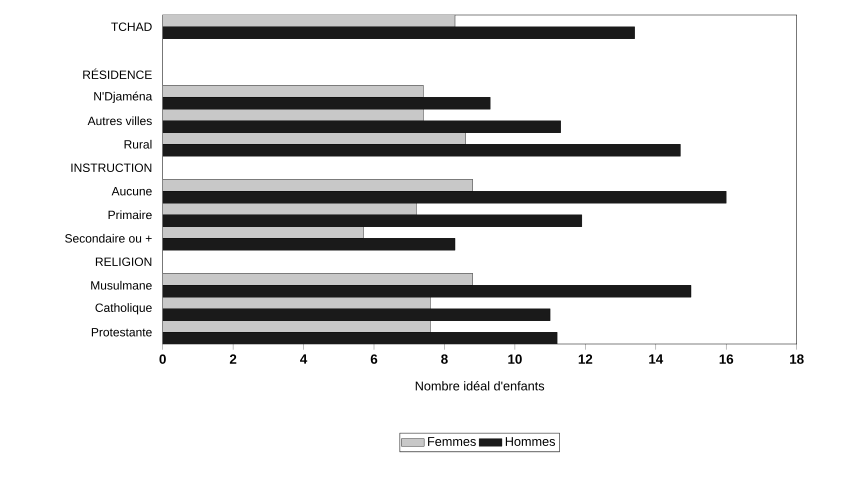  Describe the element at coordinates (124, 262) in the screenshot. I see `y-tick-label: RELIGION` at that location.